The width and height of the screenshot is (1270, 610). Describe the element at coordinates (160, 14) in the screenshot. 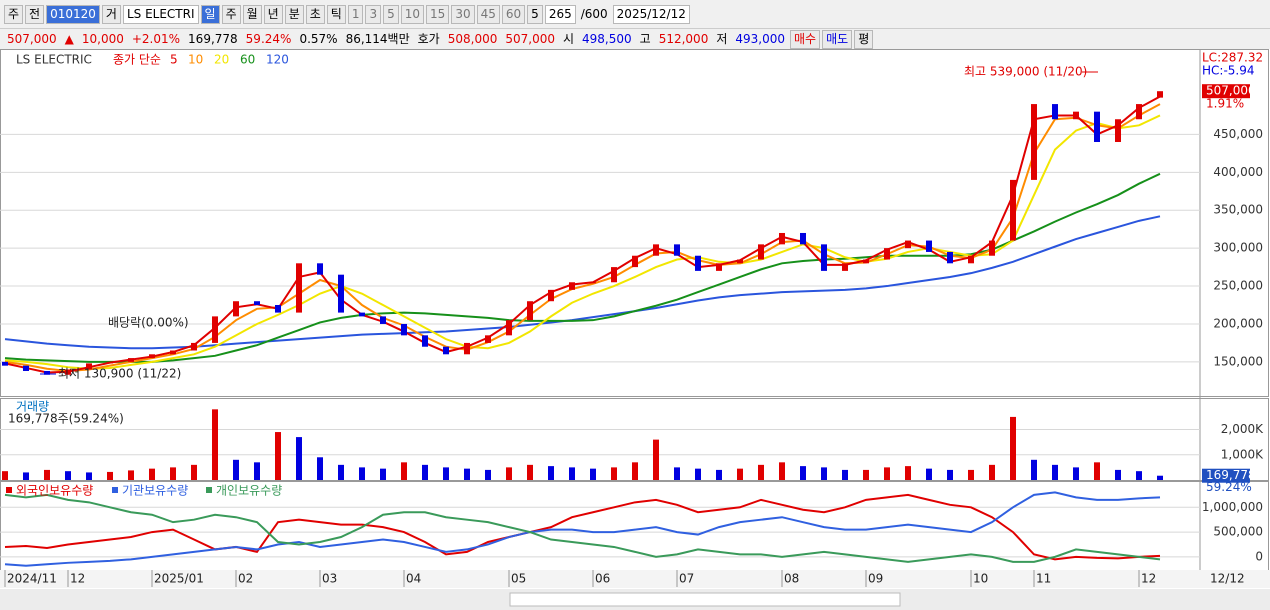

I see `name-field: LS ELECTRI` at that location.